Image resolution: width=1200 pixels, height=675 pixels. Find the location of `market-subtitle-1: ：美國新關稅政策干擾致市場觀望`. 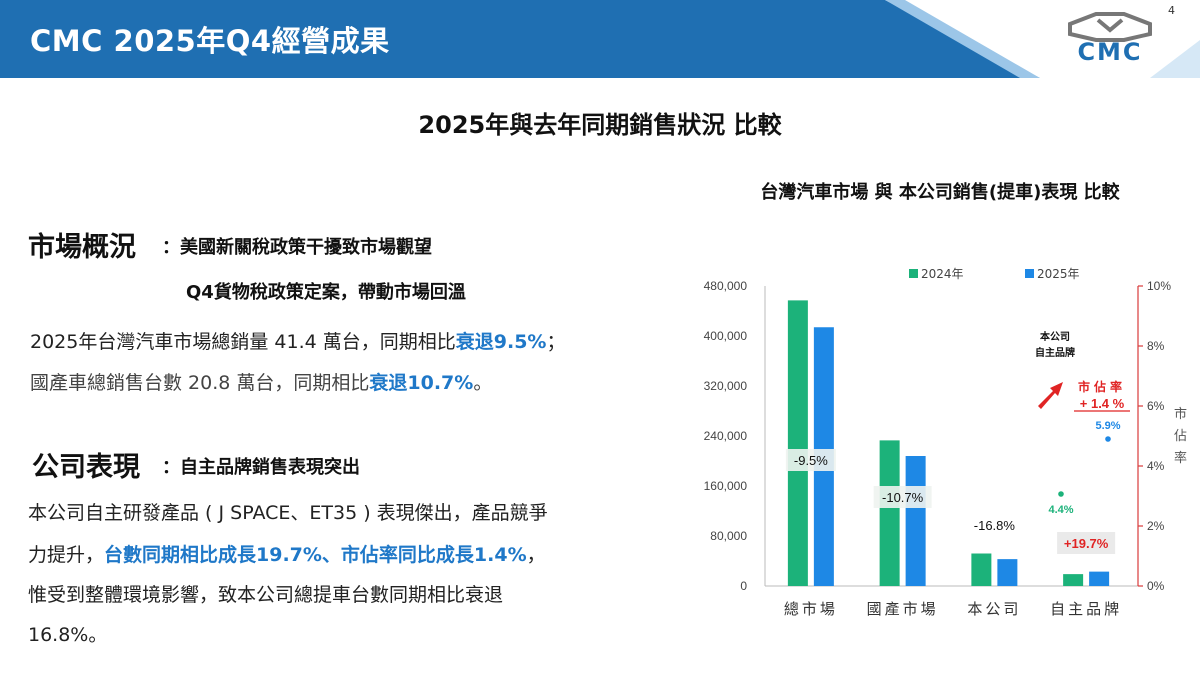

market-subtitle-1: ：美國新關稅政策干擾致市場觀望 is located at coordinates (297, 247).